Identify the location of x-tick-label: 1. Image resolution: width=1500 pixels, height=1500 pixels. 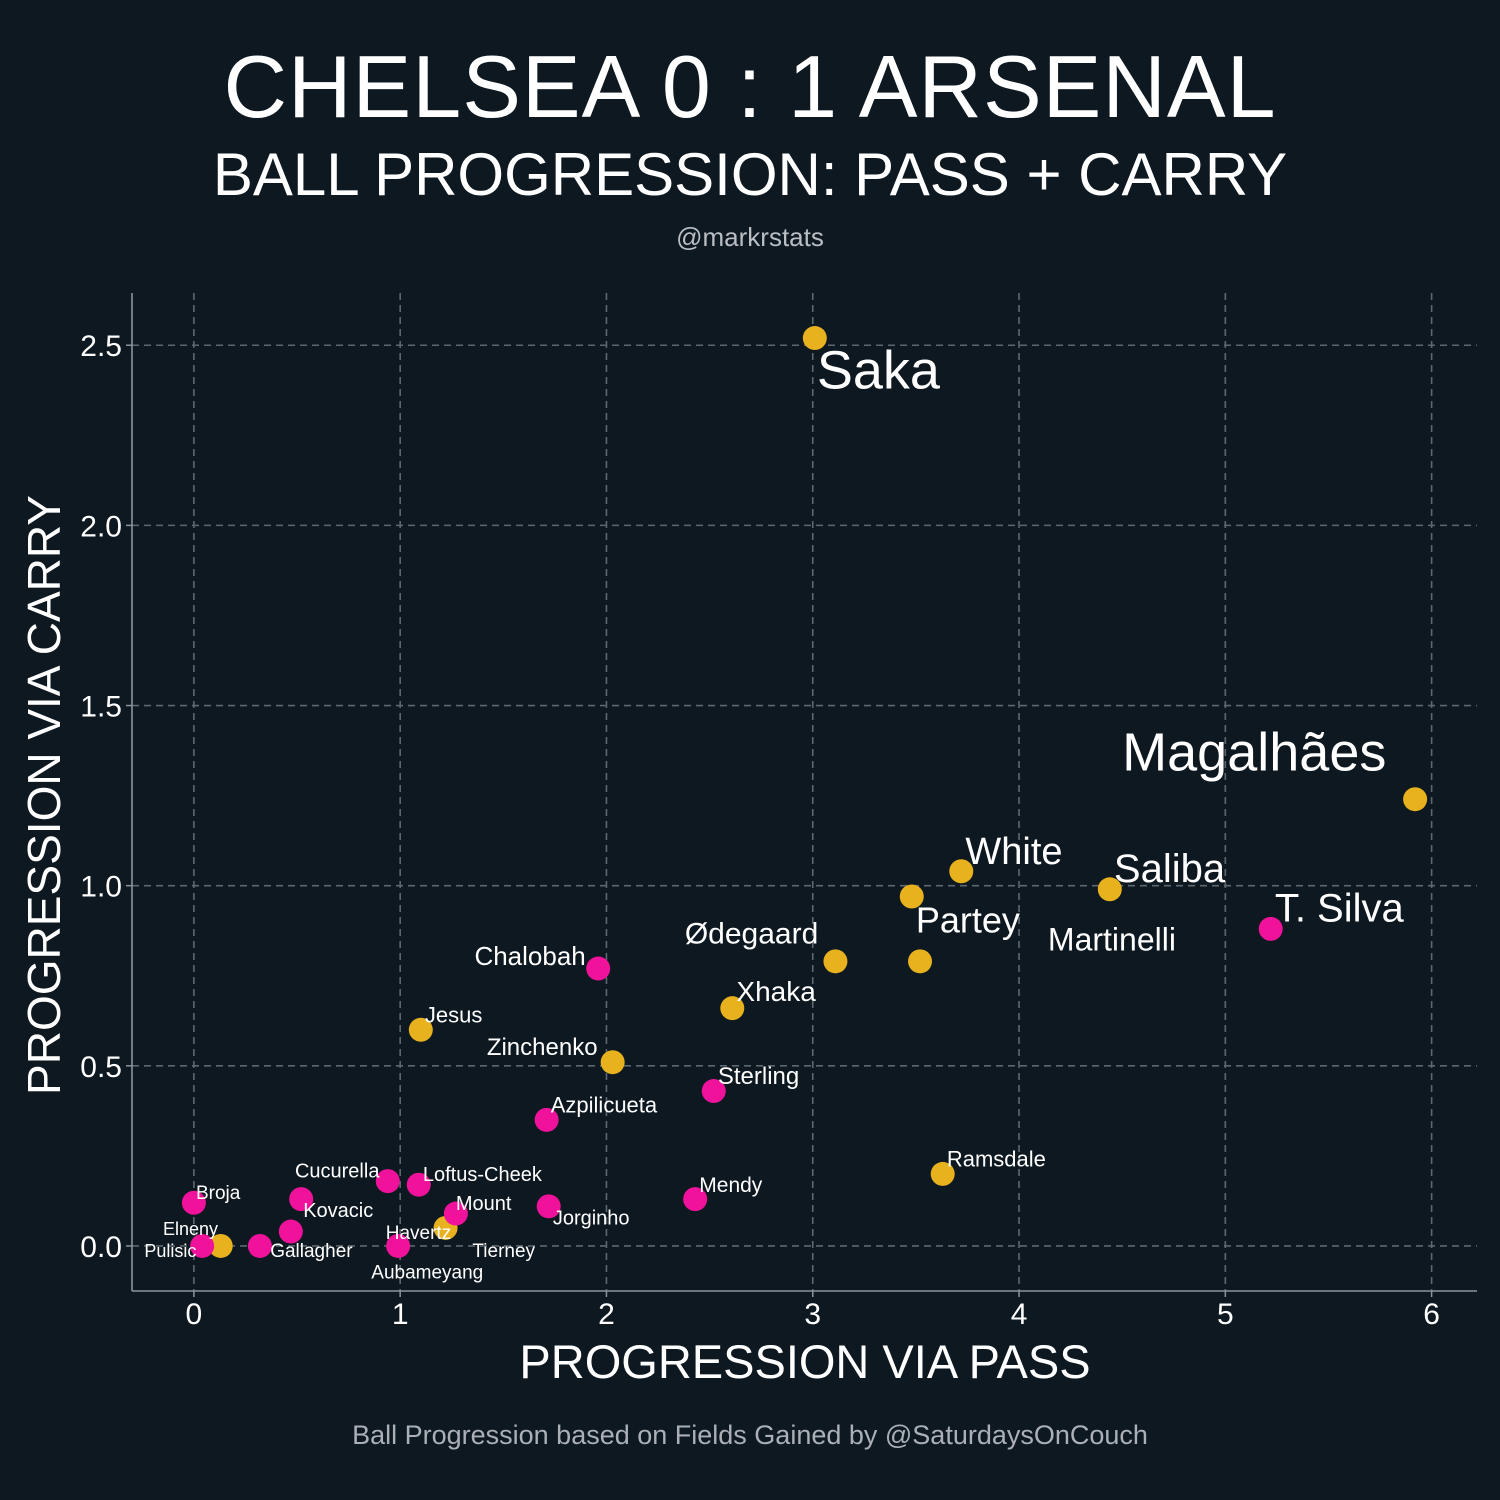
(400, 1314).